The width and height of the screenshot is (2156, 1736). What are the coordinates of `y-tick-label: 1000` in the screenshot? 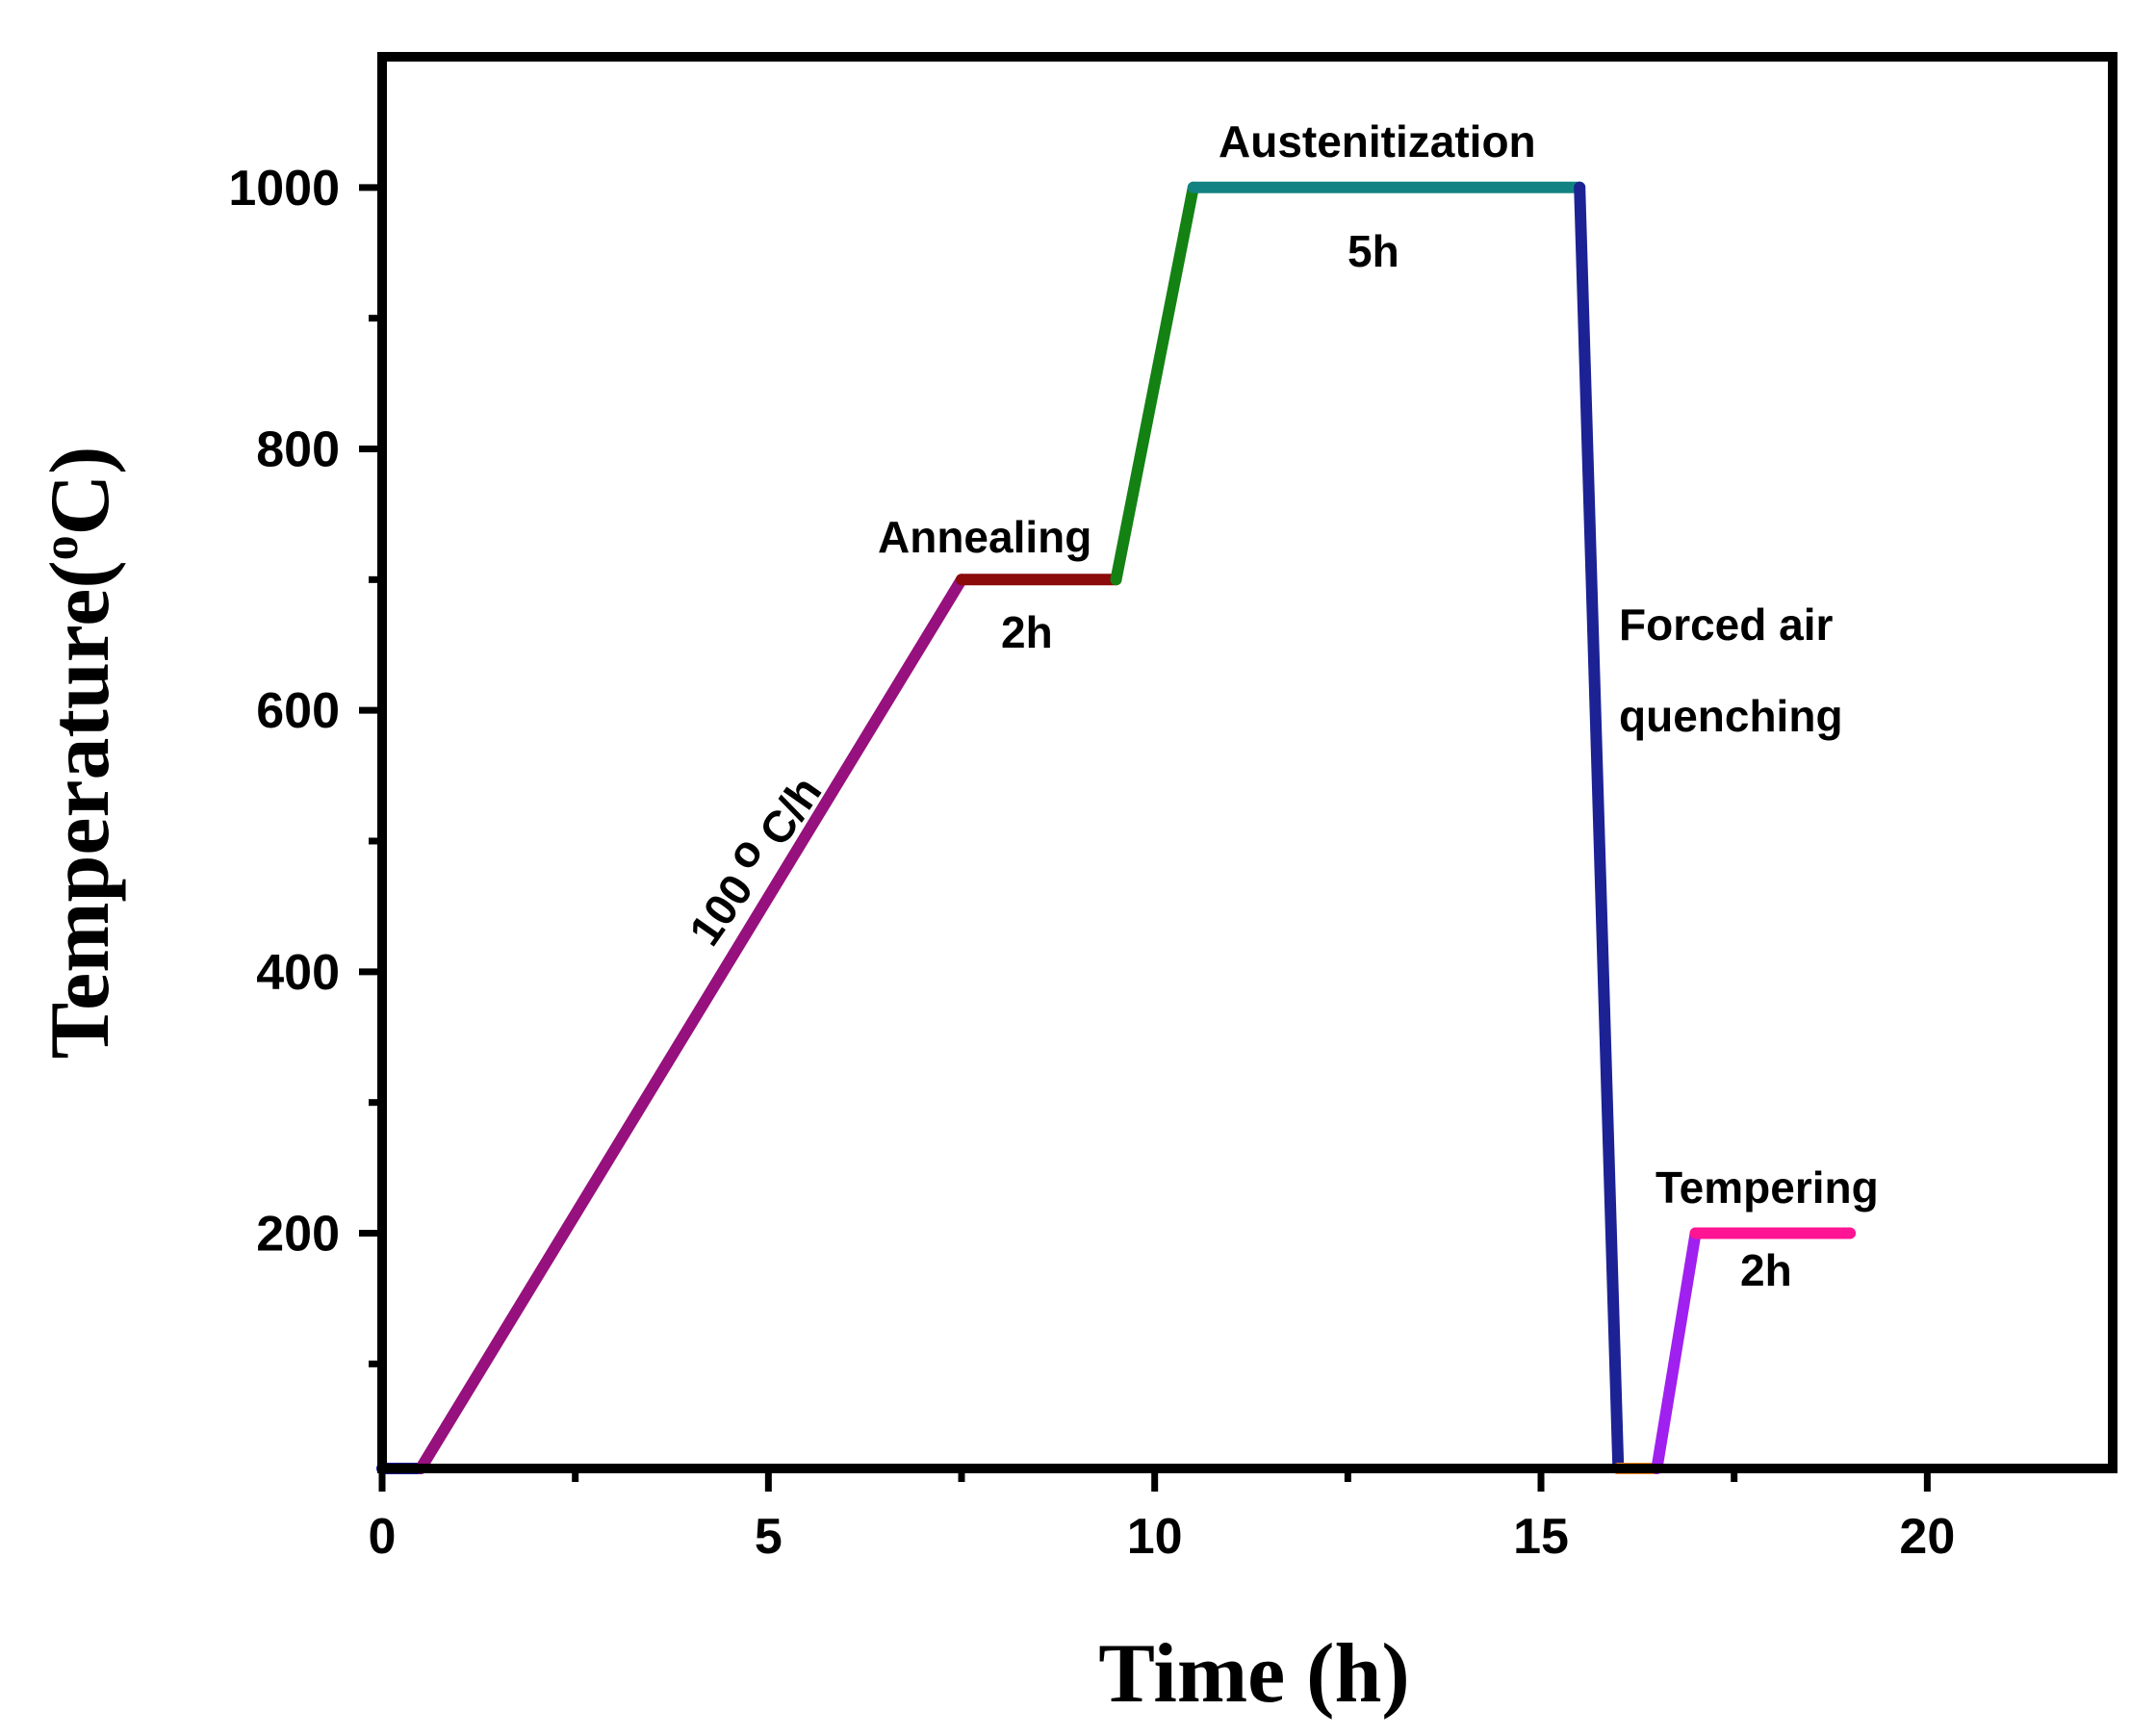 It's located at (284, 189).